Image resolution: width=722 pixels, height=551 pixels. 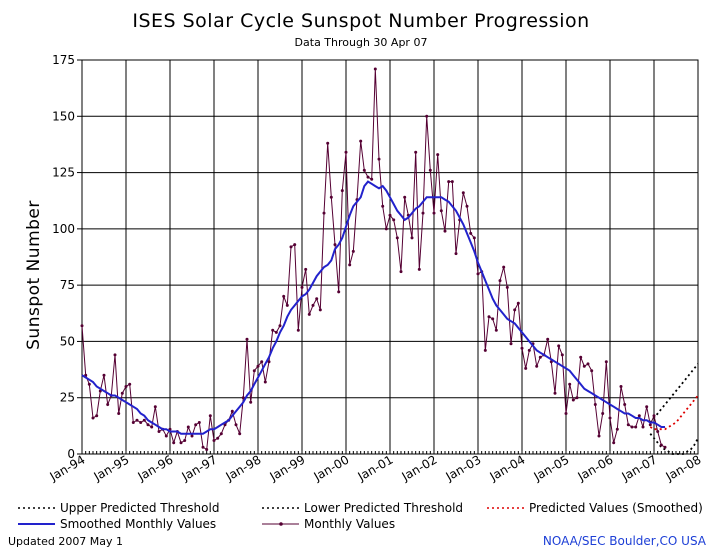 What do you see at coordinates (63, 60) in the screenshot?
I see `y-tick-label: 175` at bounding box center [63, 60].